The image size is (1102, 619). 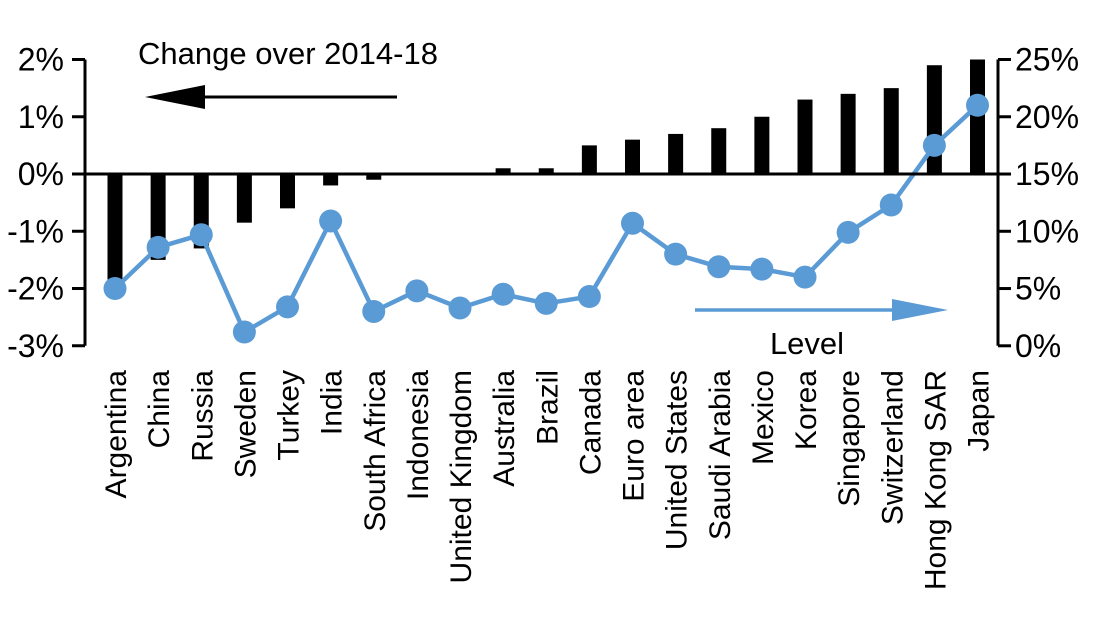 What do you see at coordinates (547, 407) in the screenshot?
I see `category-label: Brazil` at bounding box center [547, 407].